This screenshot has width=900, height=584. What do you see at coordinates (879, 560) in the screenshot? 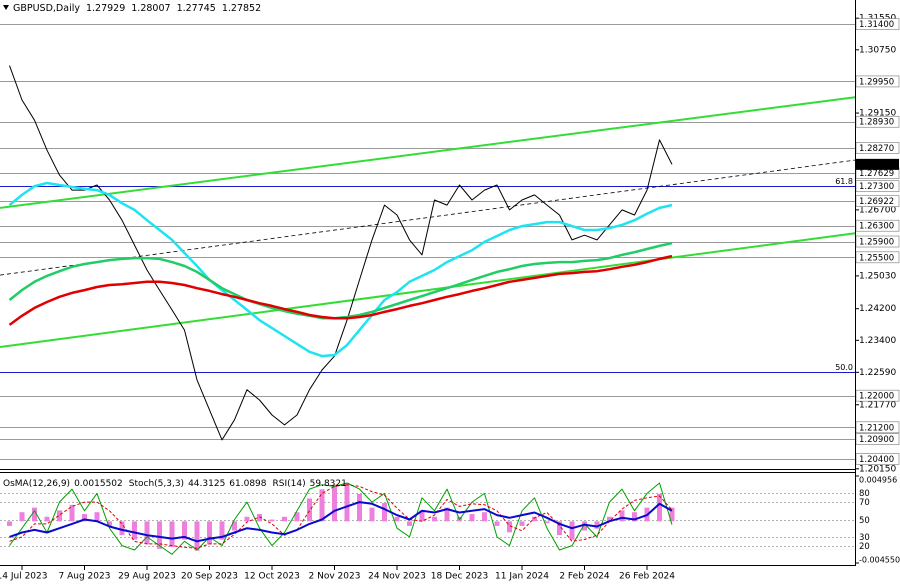
I see `y2-tick-label: -0.004550` at bounding box center [879, 560].